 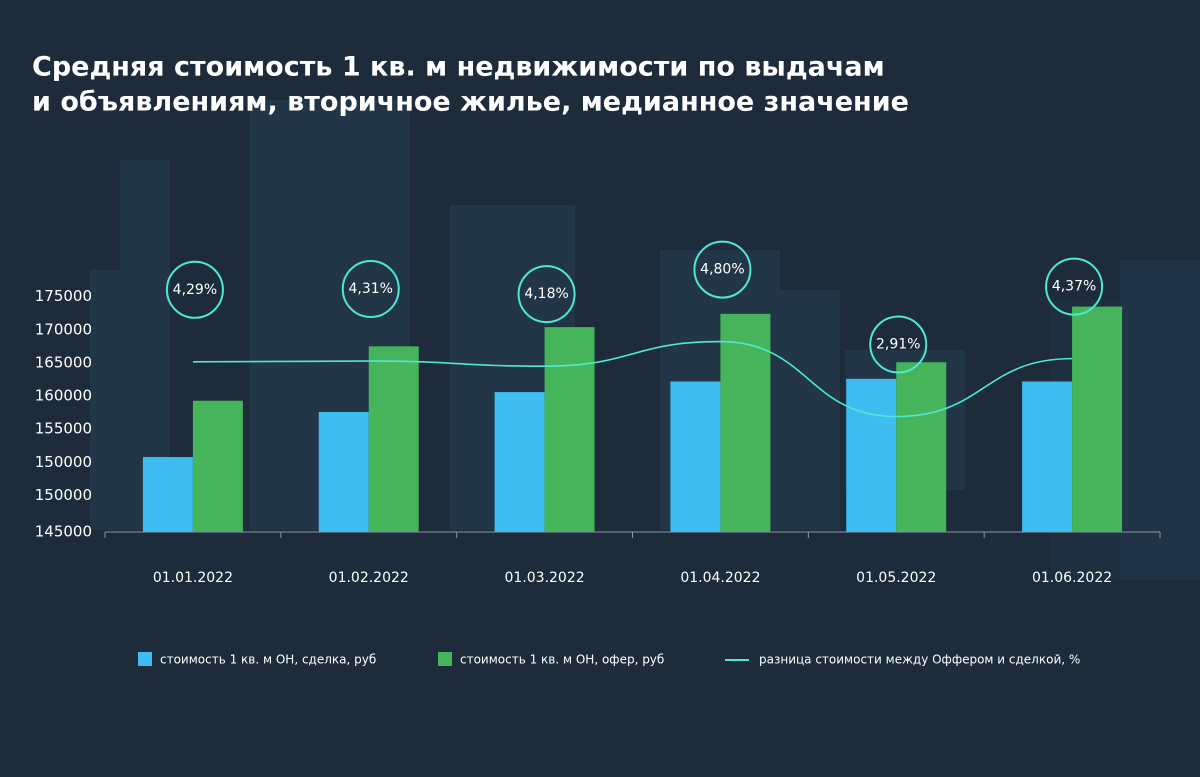 I want to click on value-label: 4,80%, so click(x=722, y=270).